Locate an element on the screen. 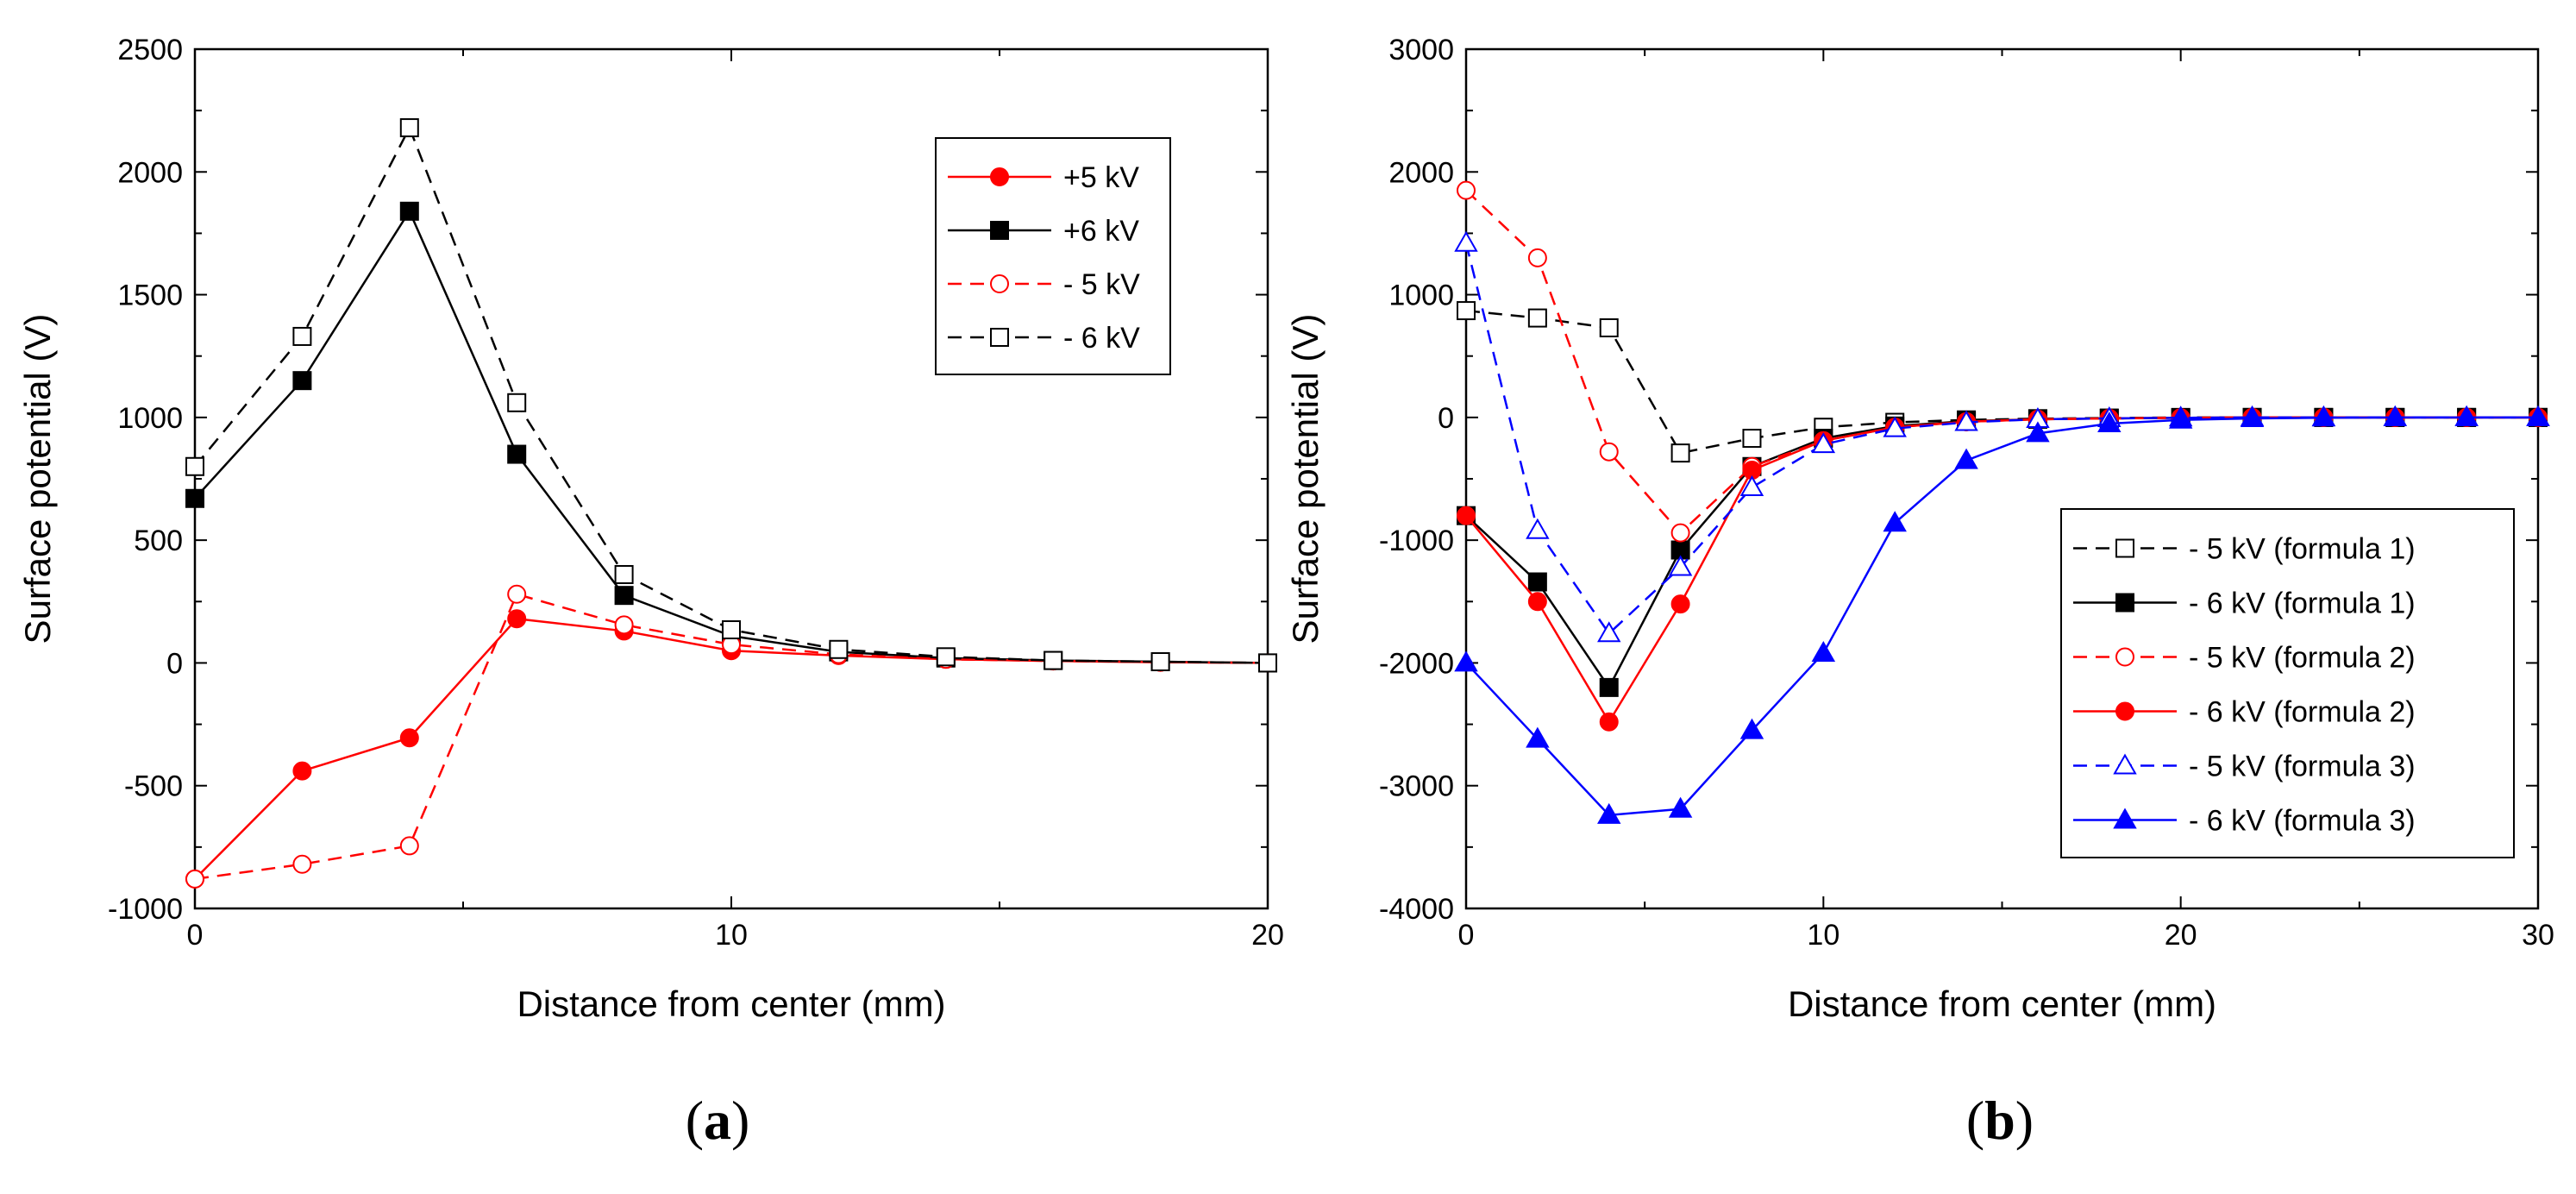  y-tick-label: 2000 is located at coordinates (1421, 172).